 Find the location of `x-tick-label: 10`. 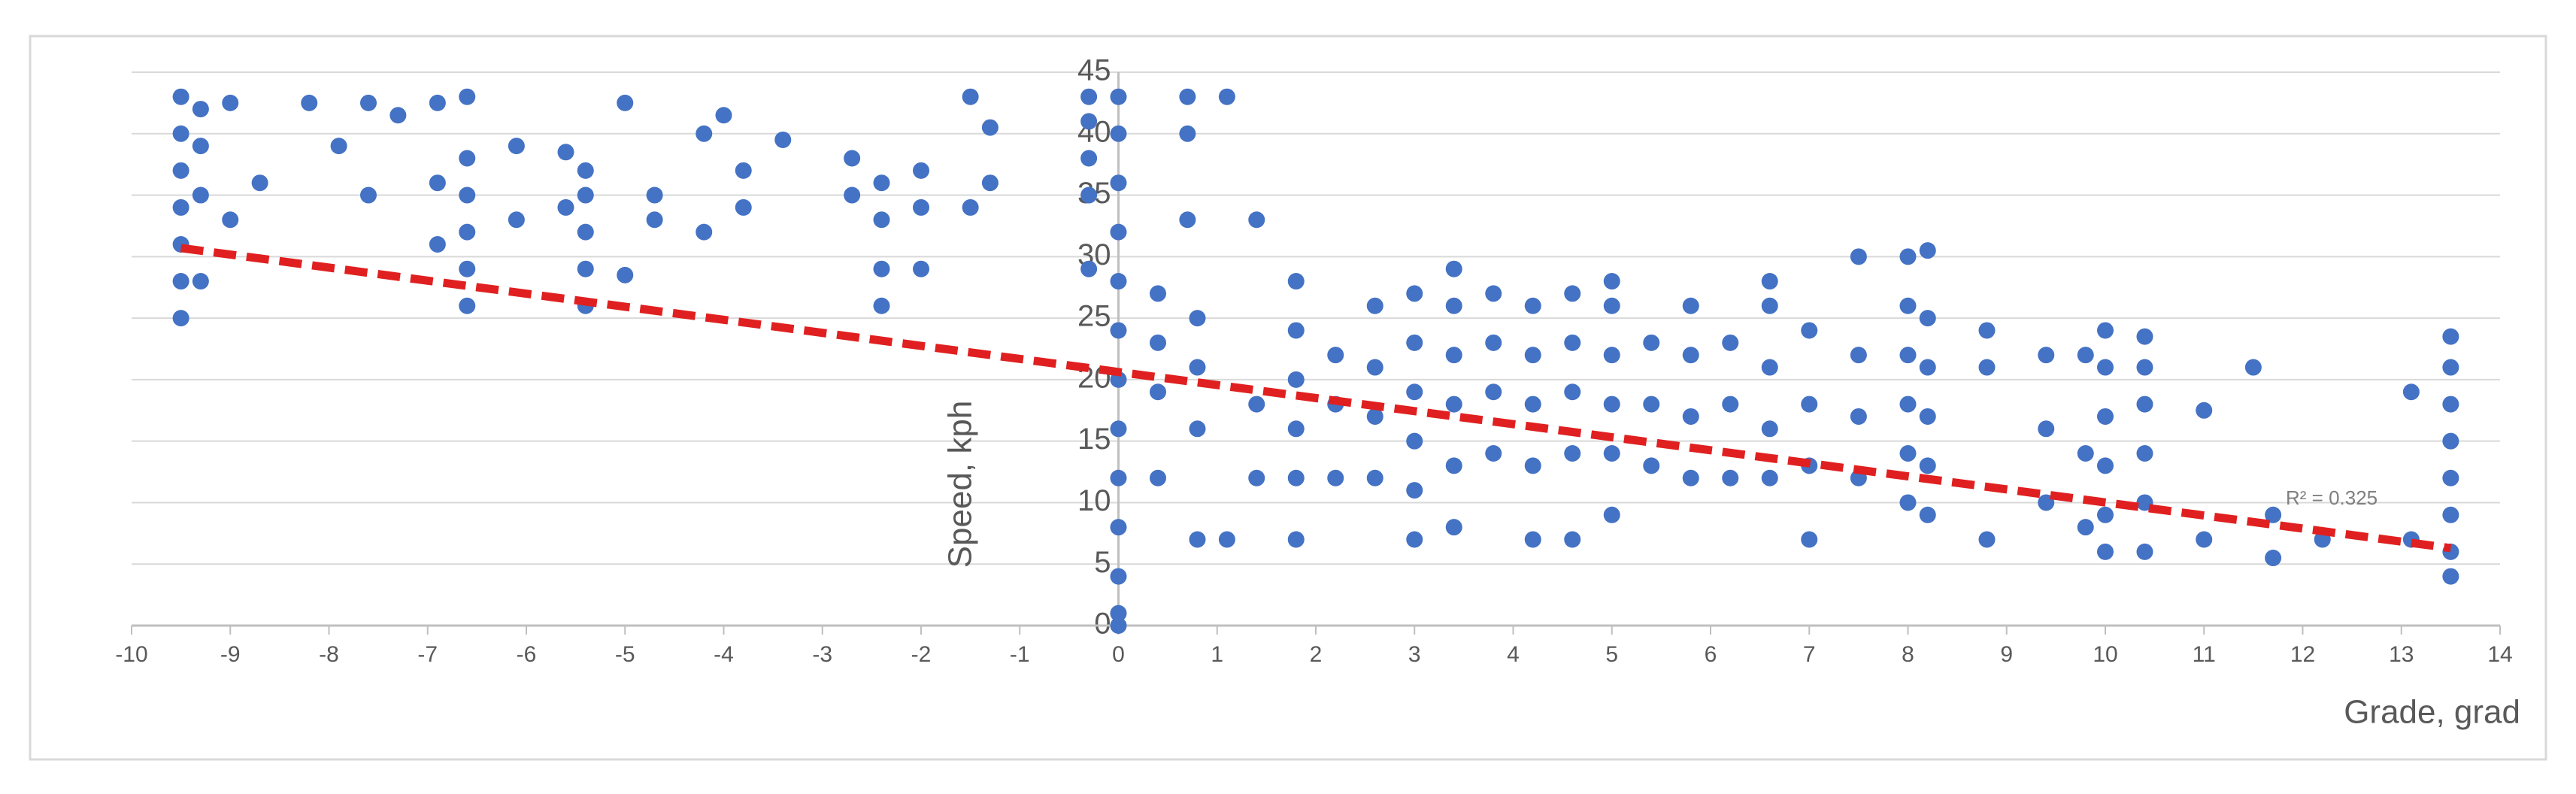

x-tick-label: 10 is located at coordinates (2105, 654).